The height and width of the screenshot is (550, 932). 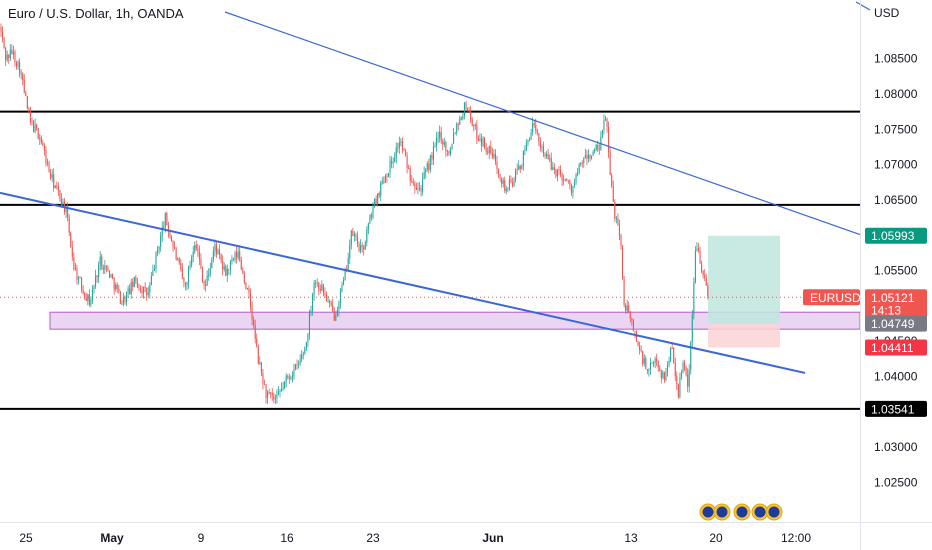 I want to click on support-price-label-text: 1.03541, so click(x=893, y=409).